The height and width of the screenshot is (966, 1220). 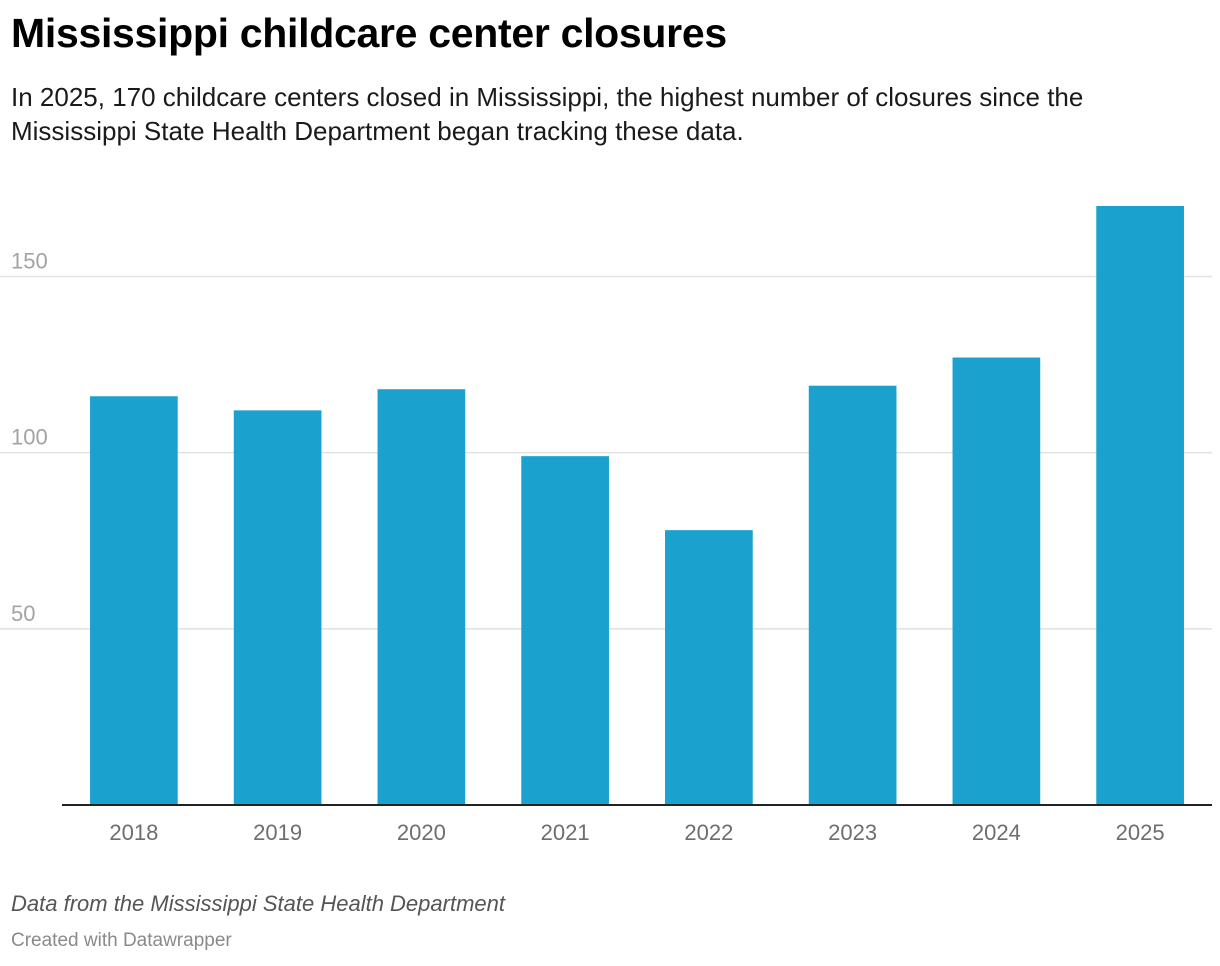 What do you see at coordinates (369, 33) in the screenshot?
I see `chart-title: Mississippi childcare center closures` at bounding box center [369, 33].